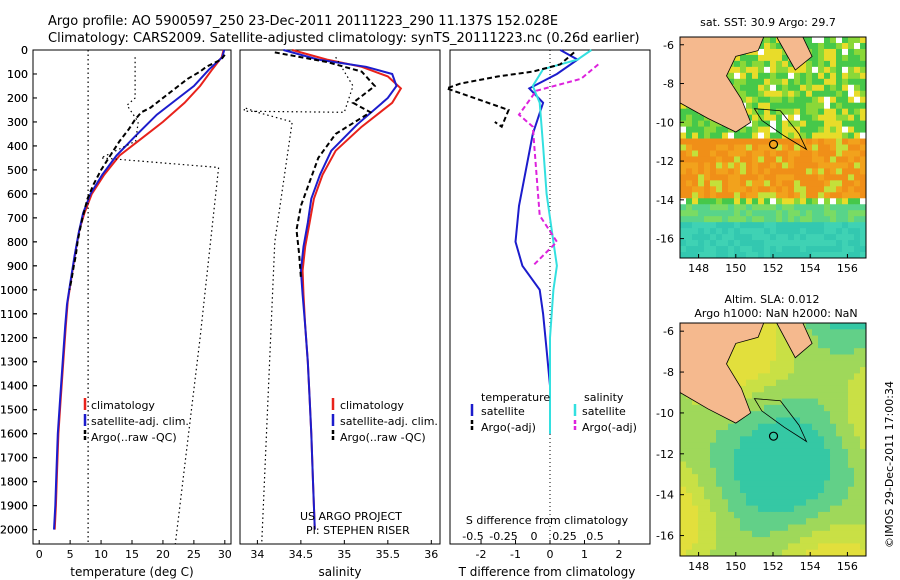 The image size is (900, 580). Describe the element at coordinates (17, 146) in the screenshot. I see `depth-tick-label: 400` at that location.